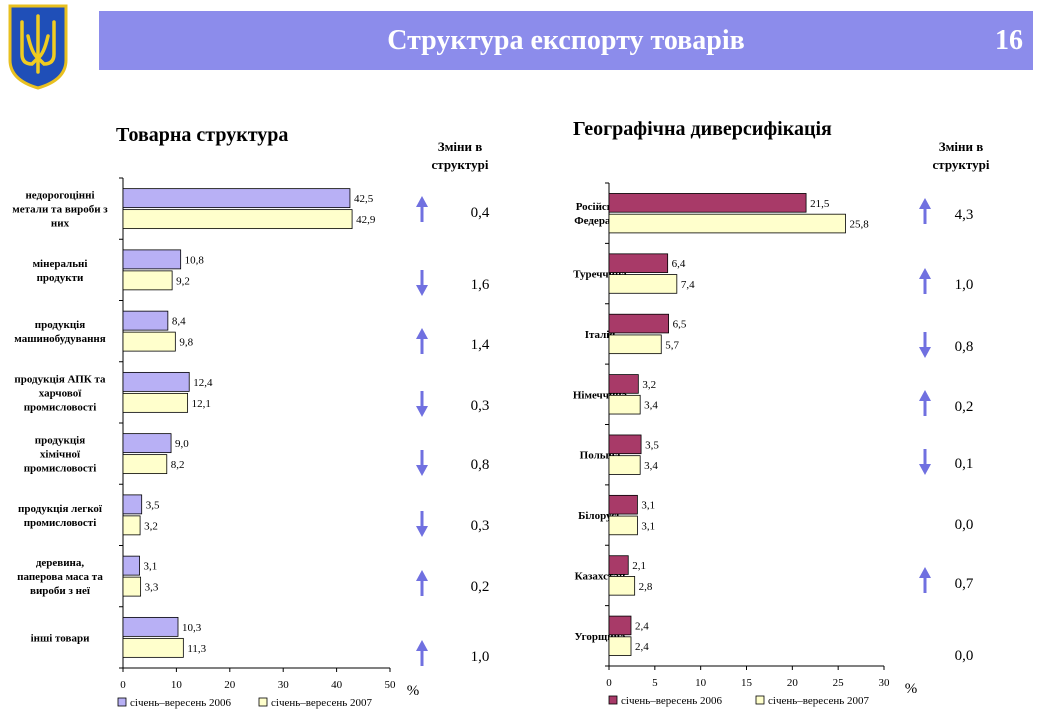 The image size is (1038, 727). I want to click on right-category-label: Італія, so click(600, 335).